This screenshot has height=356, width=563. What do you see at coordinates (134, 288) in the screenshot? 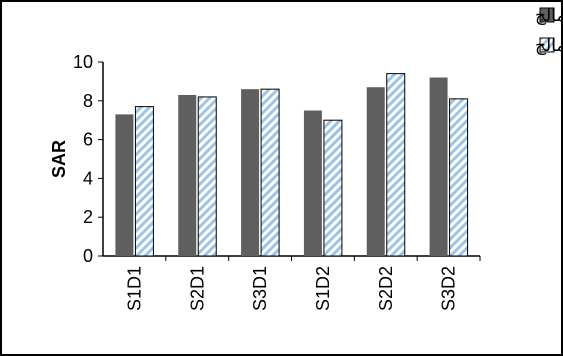
I see `x-tick-label: S1D1` at bounding box center [134, 288].